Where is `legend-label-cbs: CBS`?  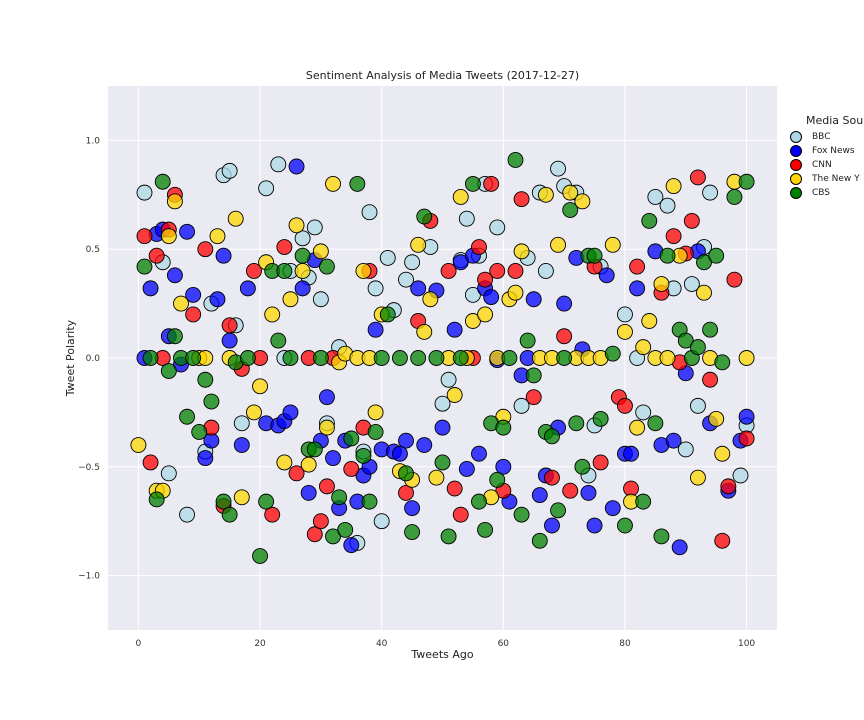
legend-label-cbs: CBS is located at coordinates (821, 193).